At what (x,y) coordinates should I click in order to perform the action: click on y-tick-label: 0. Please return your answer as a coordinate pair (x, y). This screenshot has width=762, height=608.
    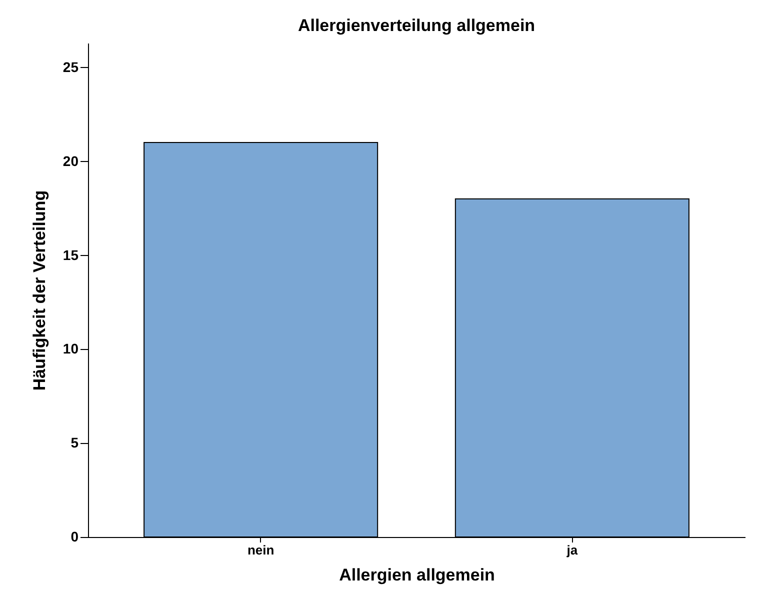
    Looking at the image, I should click on (74, 536).